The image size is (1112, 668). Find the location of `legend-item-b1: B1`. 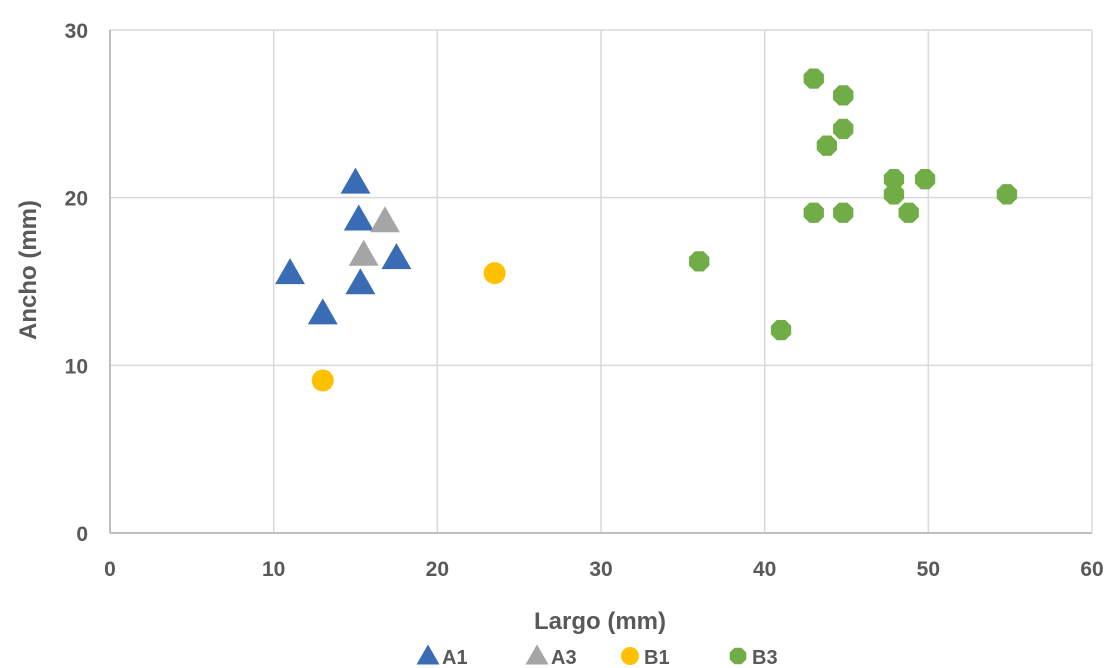

legend-item-b1: B1 is located at coordinates (645, 657).